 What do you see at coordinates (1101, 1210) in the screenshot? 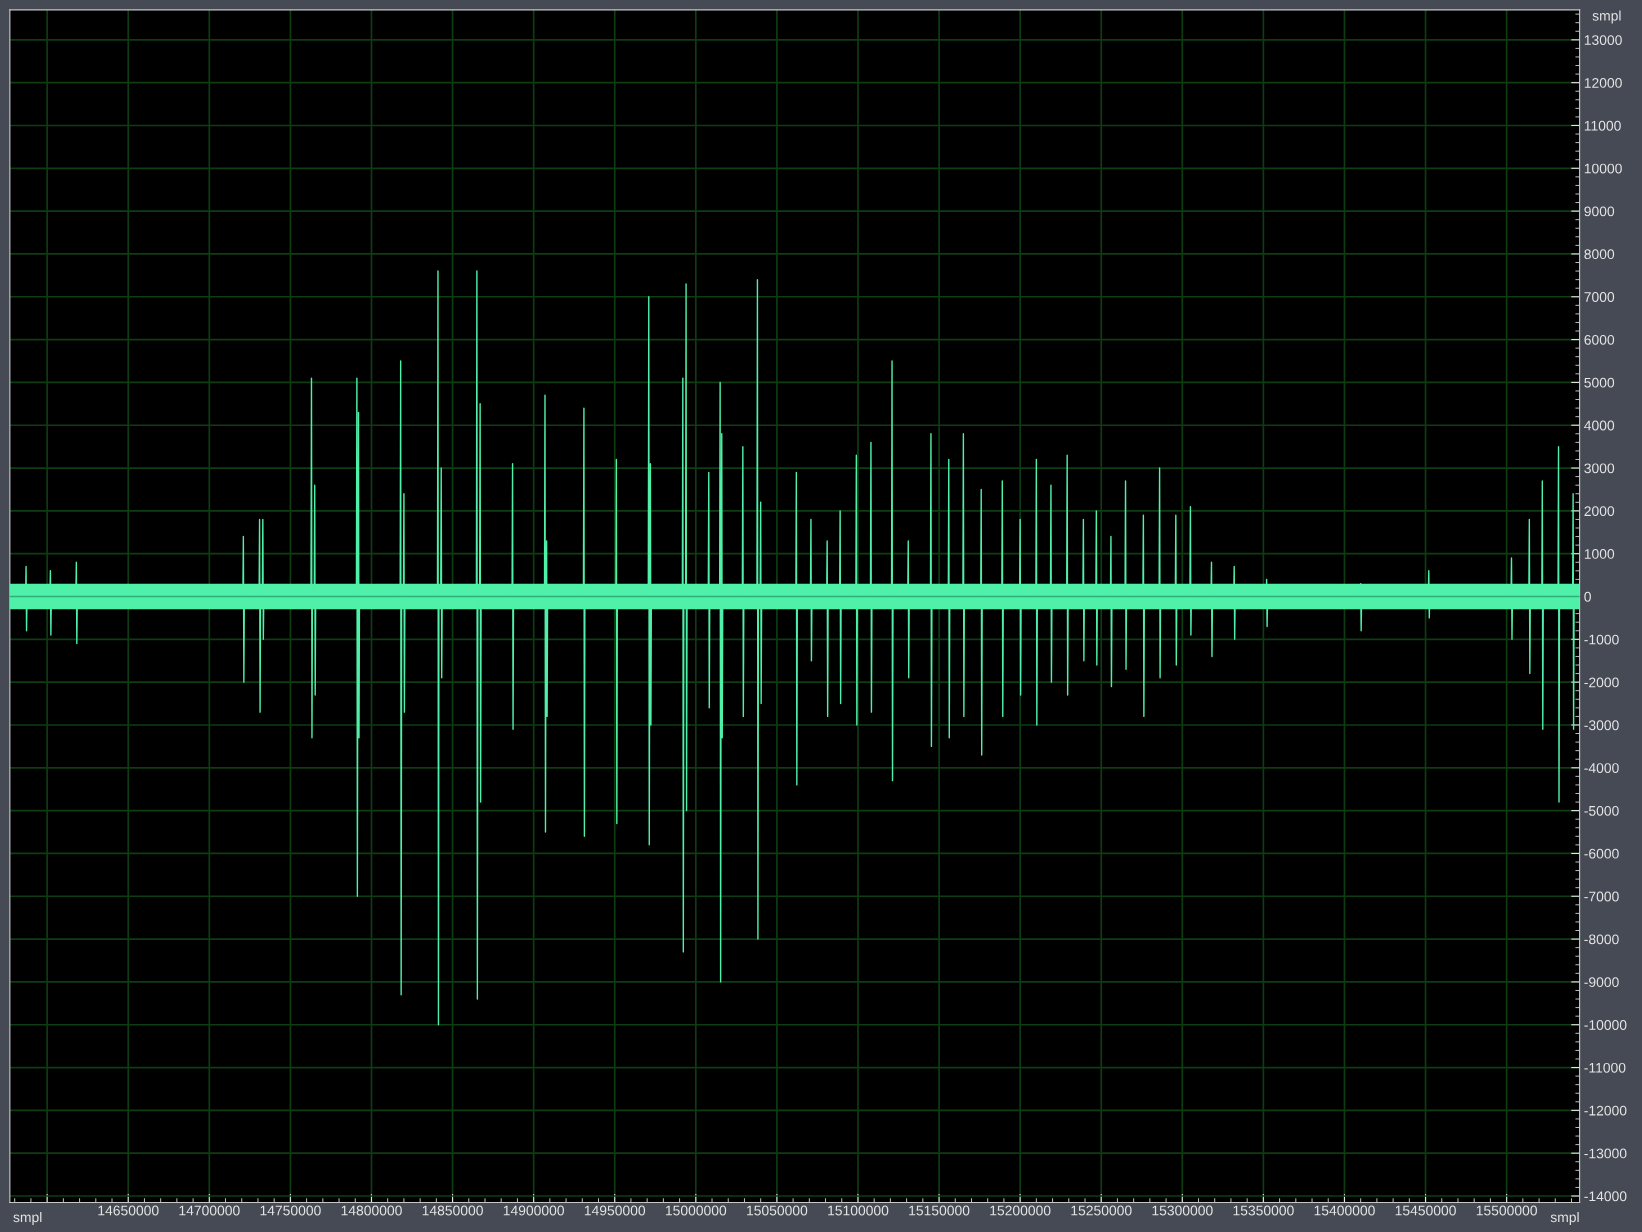
I see `x-tick-label: 15250000` at bounding box center [1101, 1210].